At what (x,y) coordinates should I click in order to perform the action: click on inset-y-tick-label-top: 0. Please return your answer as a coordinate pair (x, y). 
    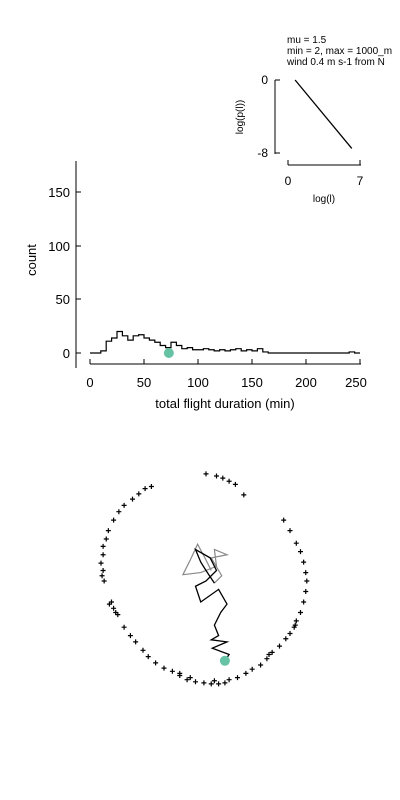
    Looking at the image, I should click on (264, 80).